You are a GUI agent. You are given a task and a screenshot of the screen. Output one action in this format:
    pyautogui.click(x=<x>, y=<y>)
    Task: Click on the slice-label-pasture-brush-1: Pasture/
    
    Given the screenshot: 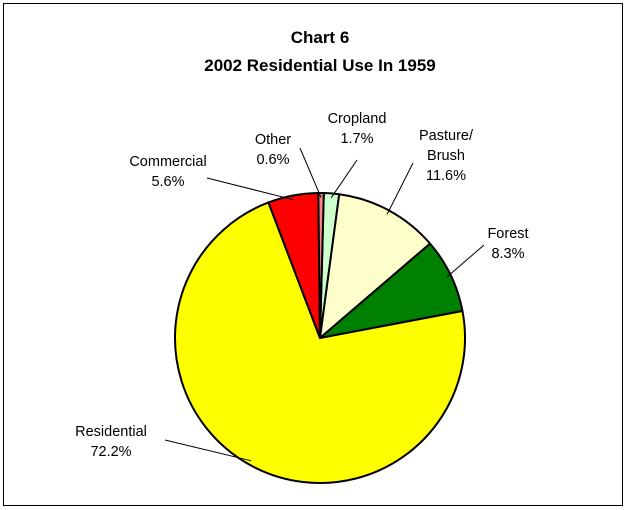 What is the action you would take?
    pyautogui.click(x=446, y=136)
    